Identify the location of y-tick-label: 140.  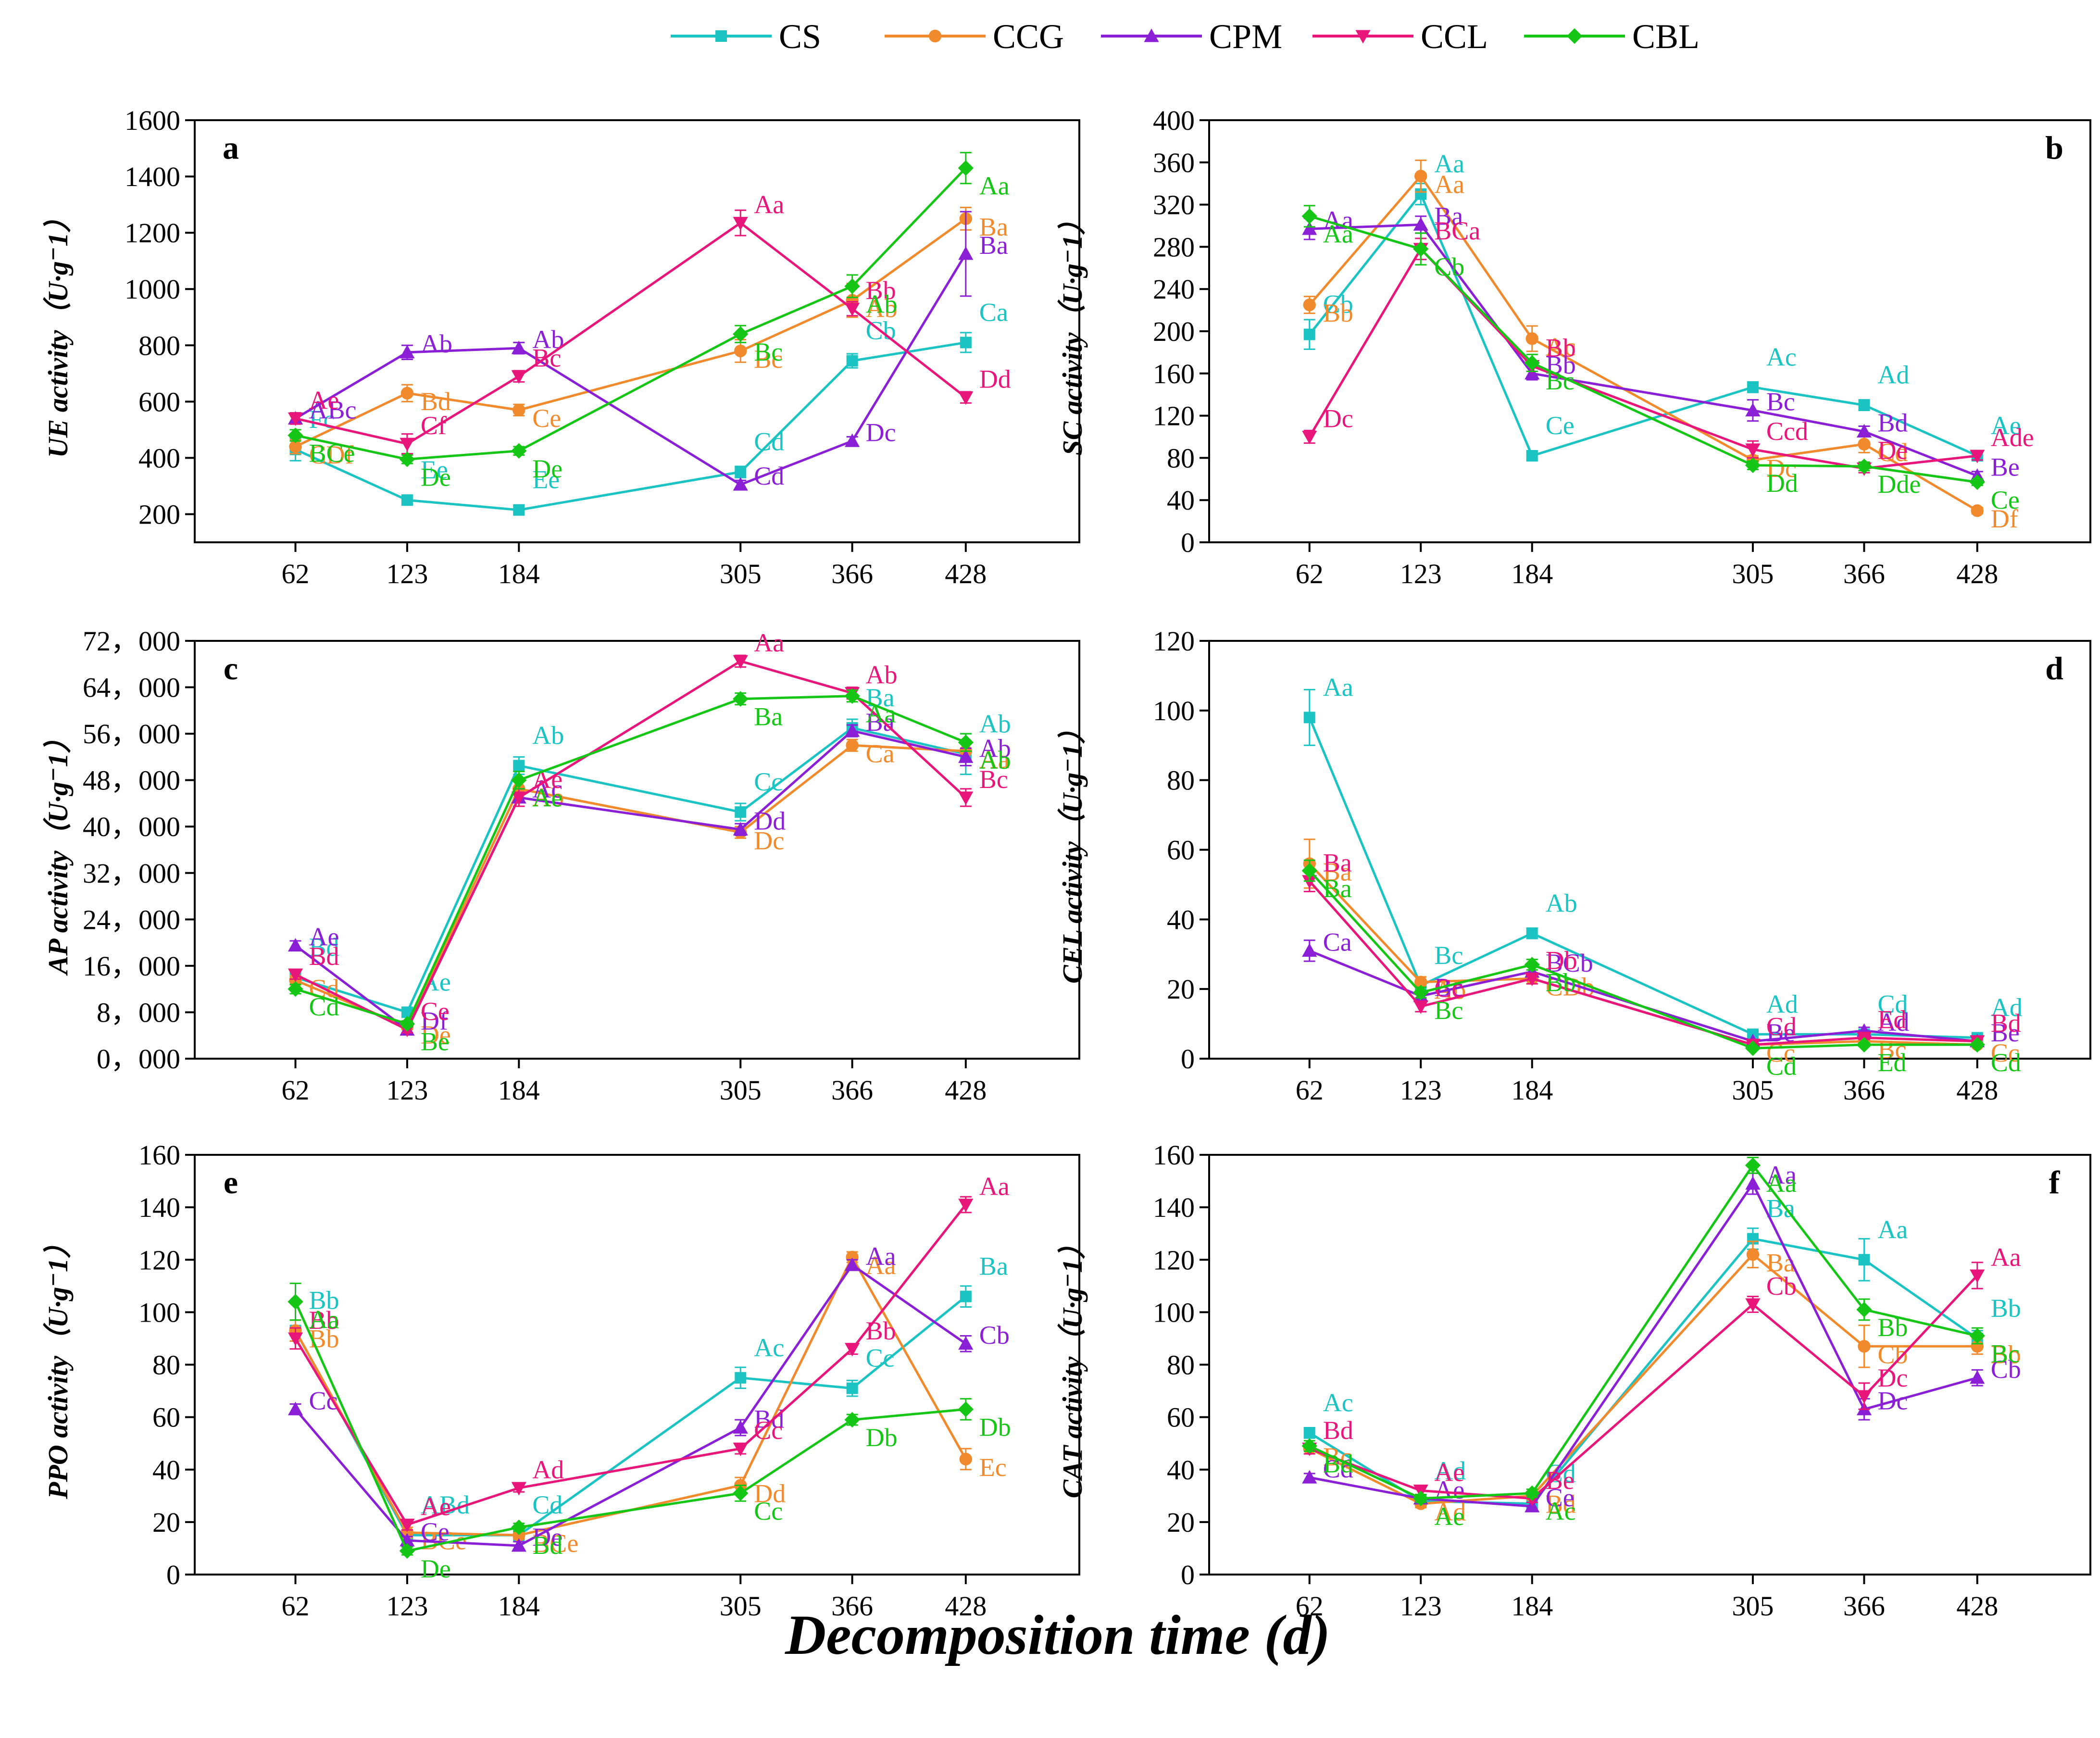
(159, 1207).